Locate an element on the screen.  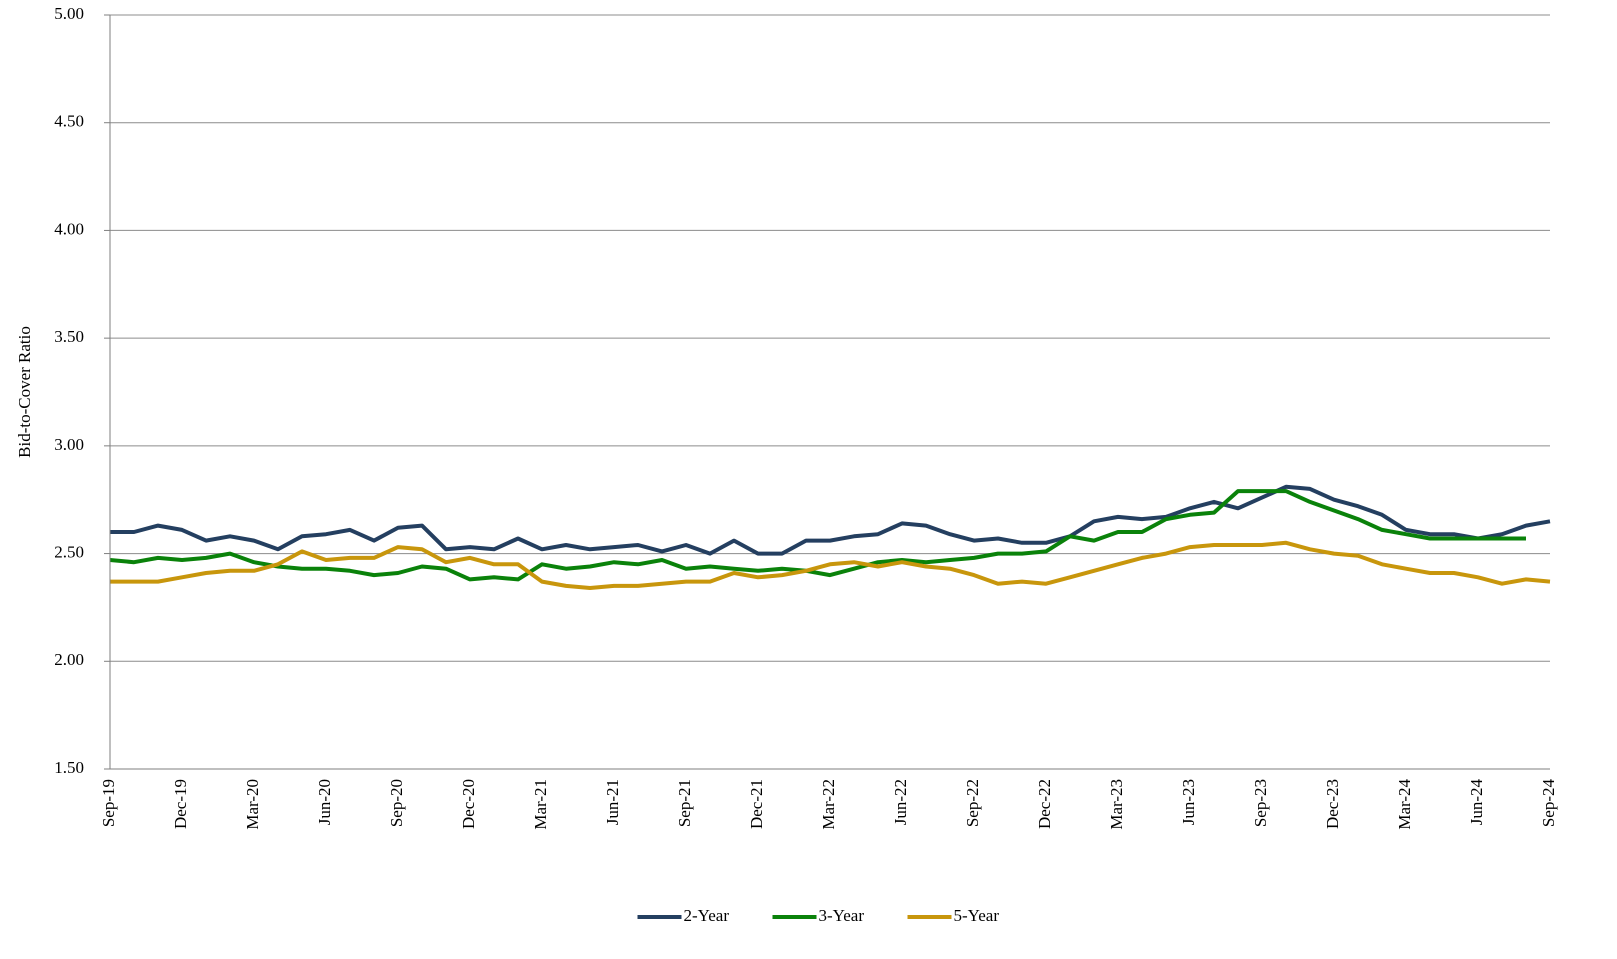
x-tick-label: Sep-20 is located at coordinates (396, 803).